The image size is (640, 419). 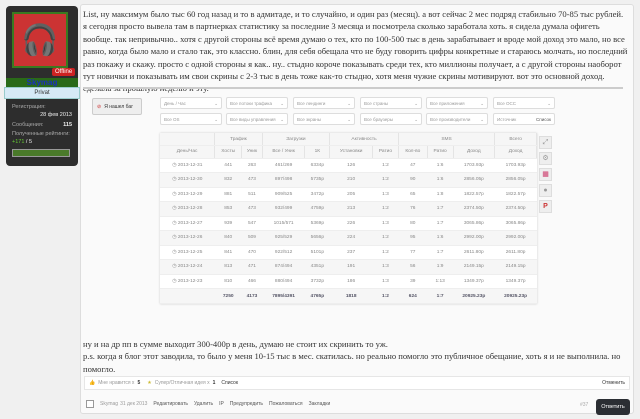 I want to click on table-cell: 5369р, so click(x=317, y=223).